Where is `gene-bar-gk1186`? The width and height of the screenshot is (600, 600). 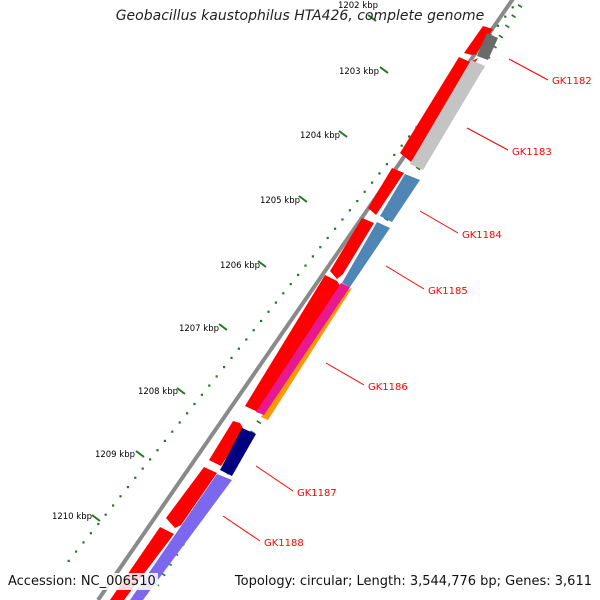
gene-bar-gk1186 is located at coordinates (306, 354).